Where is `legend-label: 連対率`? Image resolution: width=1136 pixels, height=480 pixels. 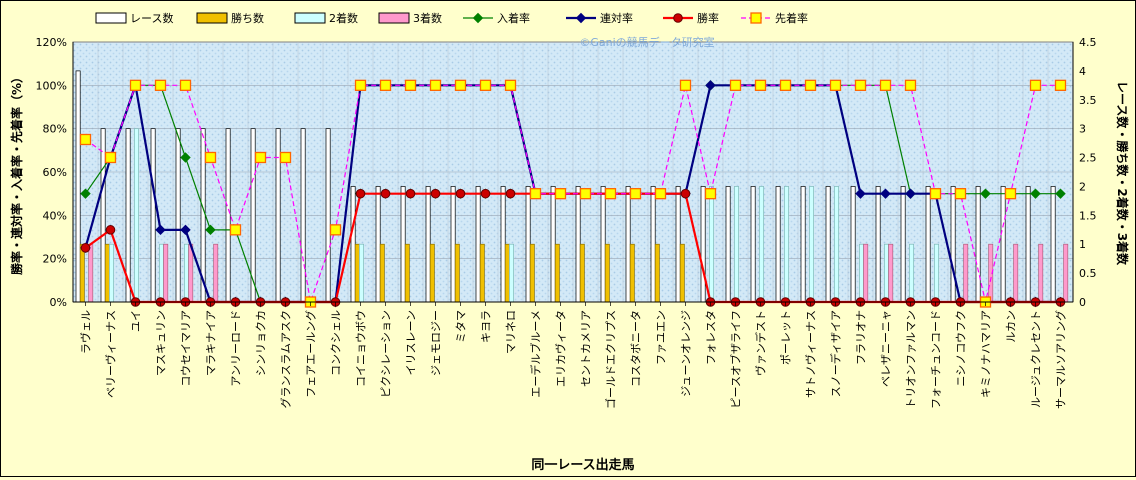
legend-label: 連対率 is located at coordinates (616, 18).